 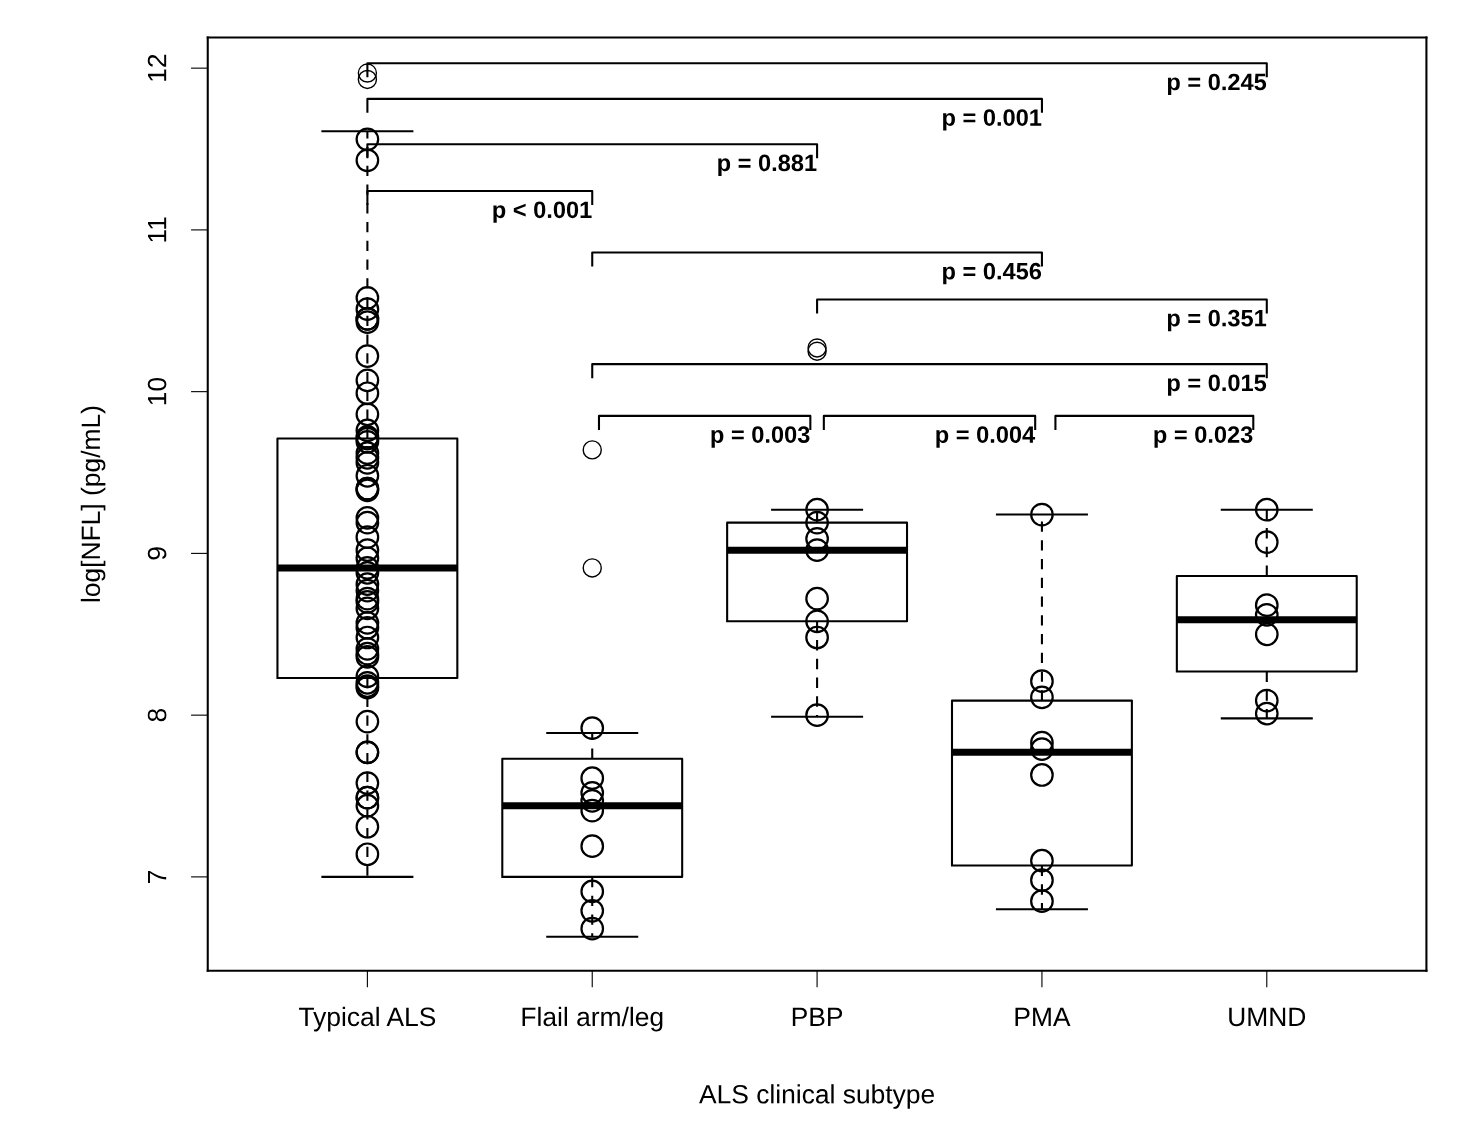 I want to click on y-axis-title: log[NFL] (pg/mL), so click(x=93, y=504).